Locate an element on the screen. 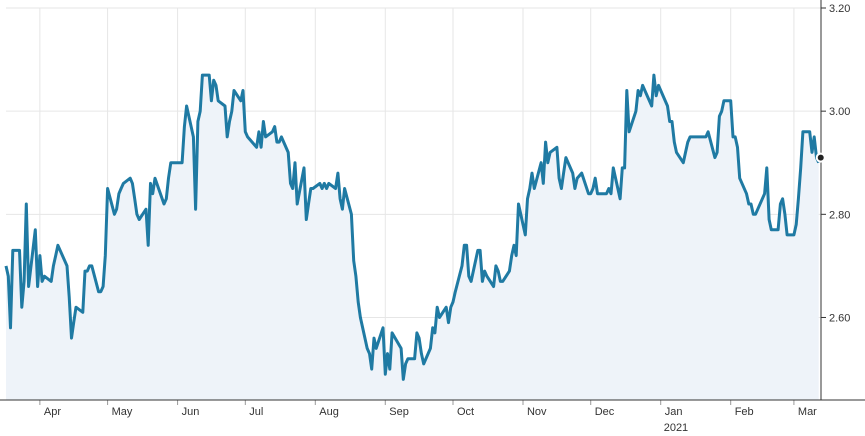  last-price-marker is located at coordinates (820, 157).